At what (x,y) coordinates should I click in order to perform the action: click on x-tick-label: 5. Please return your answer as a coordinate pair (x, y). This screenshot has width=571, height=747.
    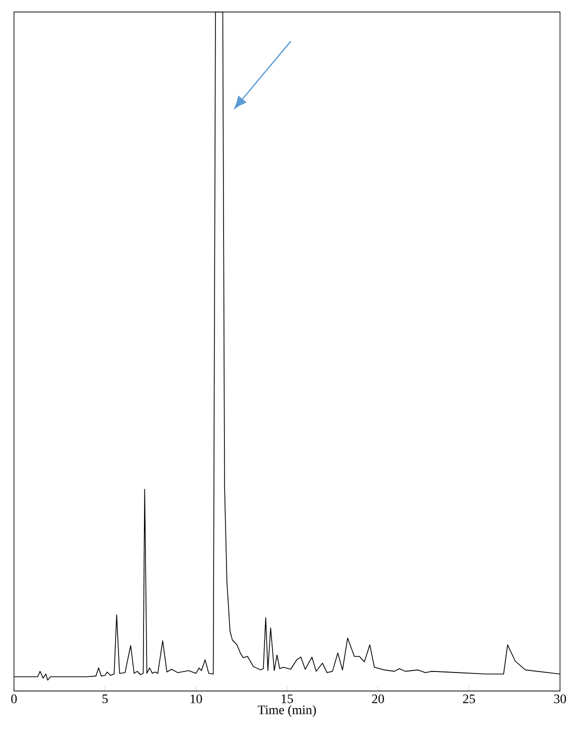
    Looking at the image, I should click on (105, 699).